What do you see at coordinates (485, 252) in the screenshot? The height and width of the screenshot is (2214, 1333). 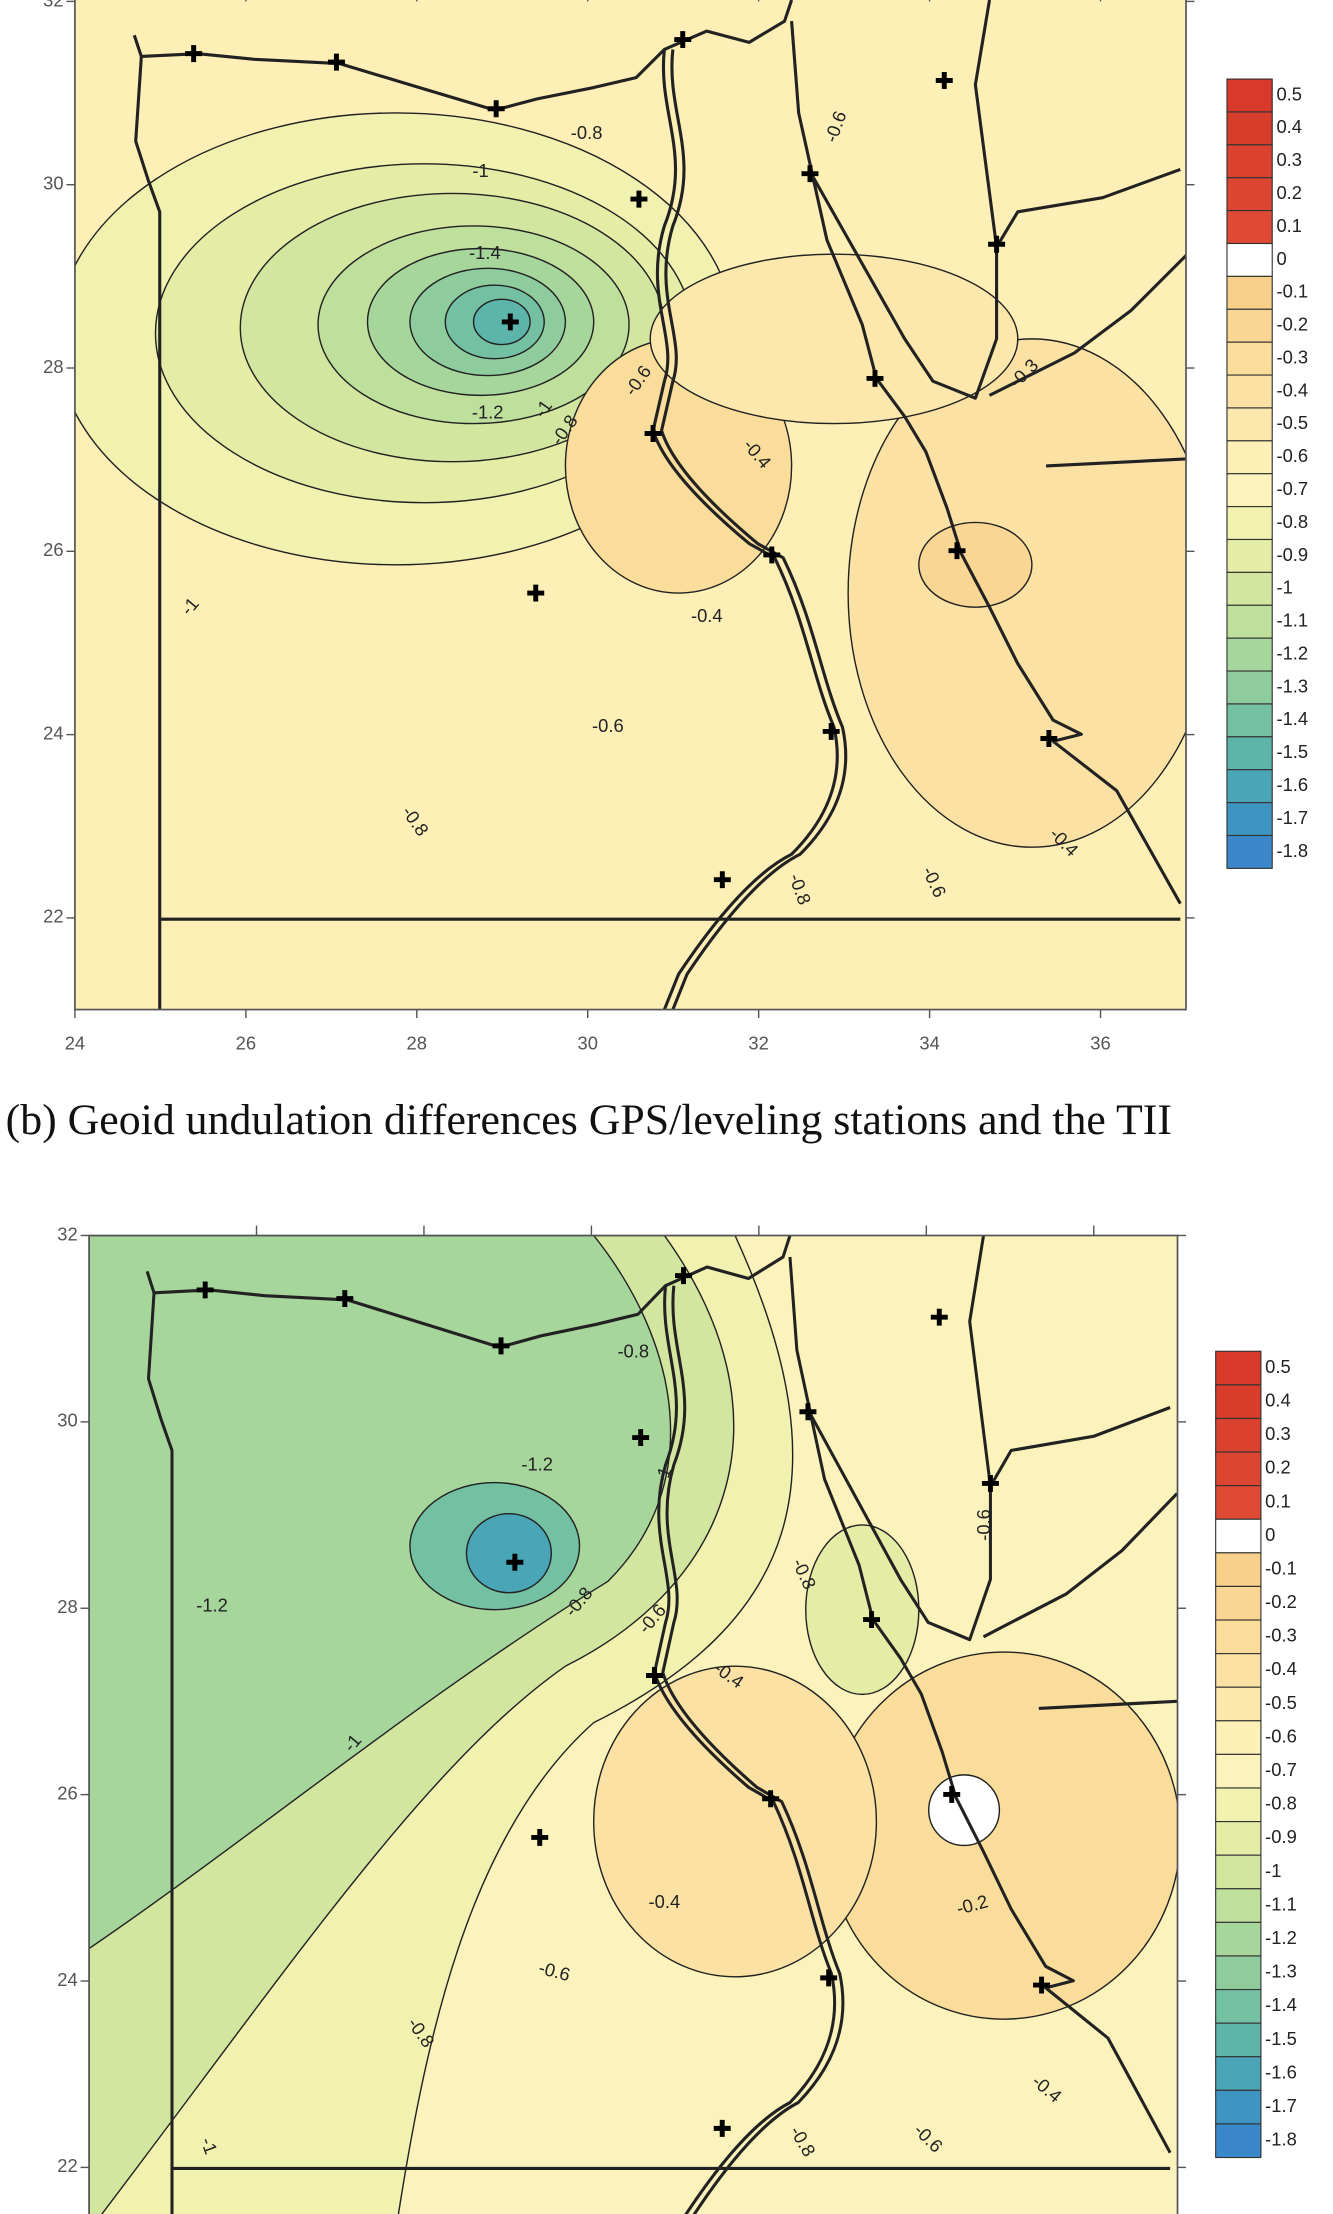 I see `contour-label: -1.4` at bounding box center [485, 252].